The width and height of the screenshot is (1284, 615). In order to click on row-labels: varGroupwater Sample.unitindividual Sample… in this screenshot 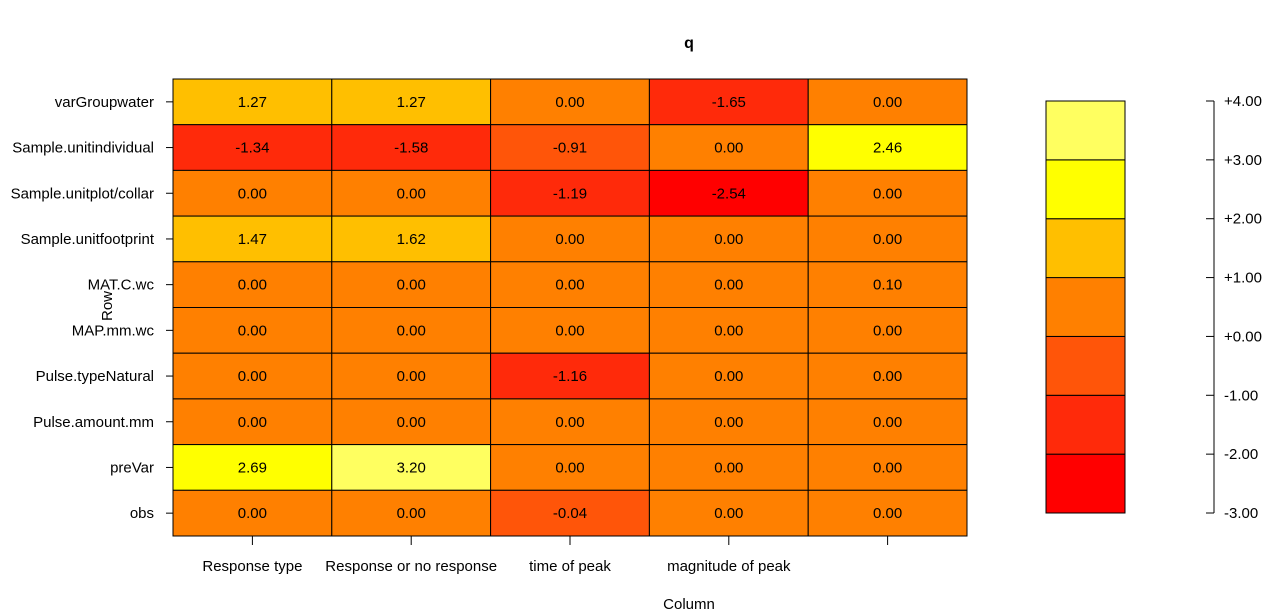, I will do `click(92, 308)`.